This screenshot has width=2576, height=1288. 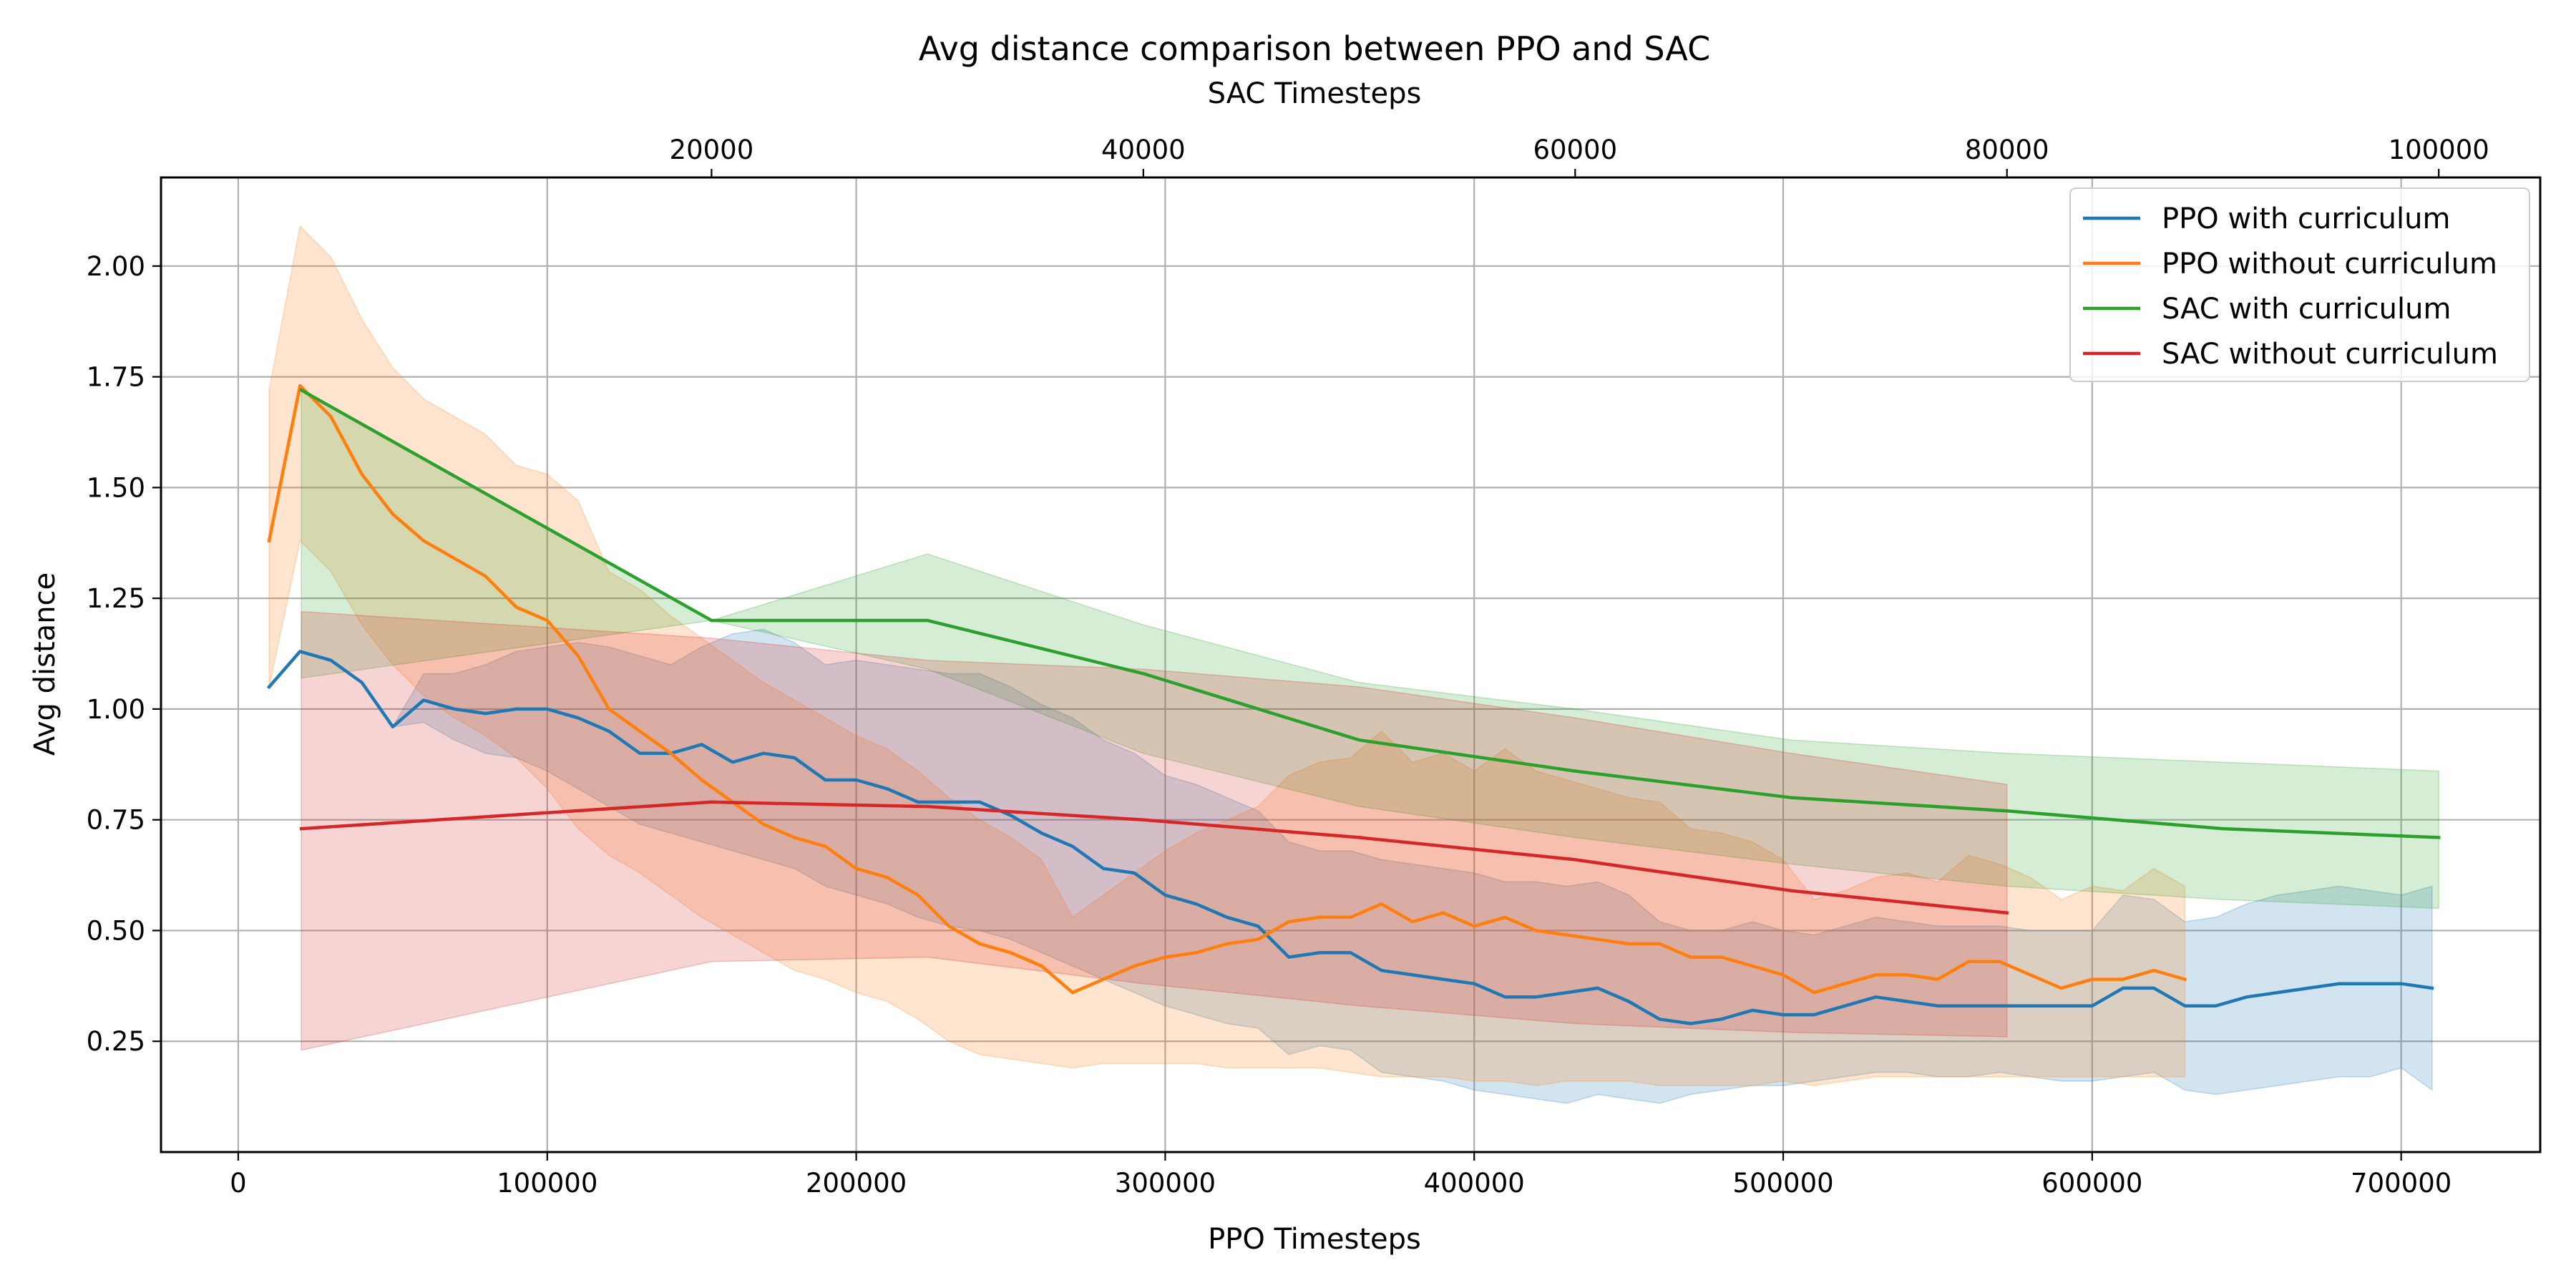 I want to click on x2-tick-label-4: 100000, so click(x=2439, y=150).